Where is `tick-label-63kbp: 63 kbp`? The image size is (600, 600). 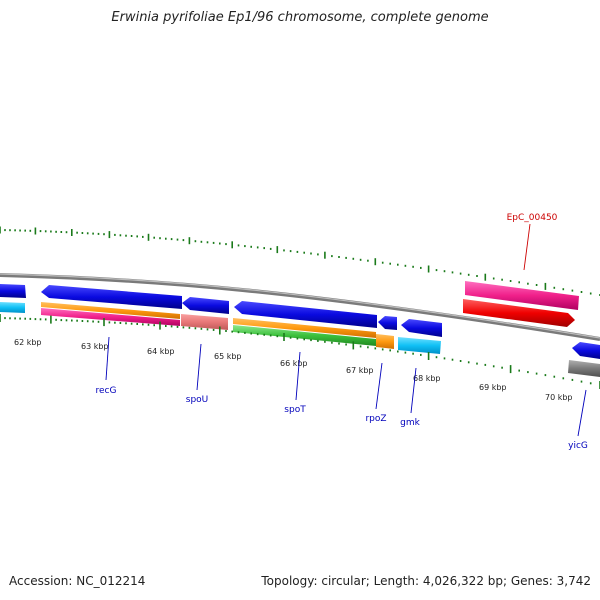 tick-label-63kbp: 63 kbp is located at coordinates (95, 346).